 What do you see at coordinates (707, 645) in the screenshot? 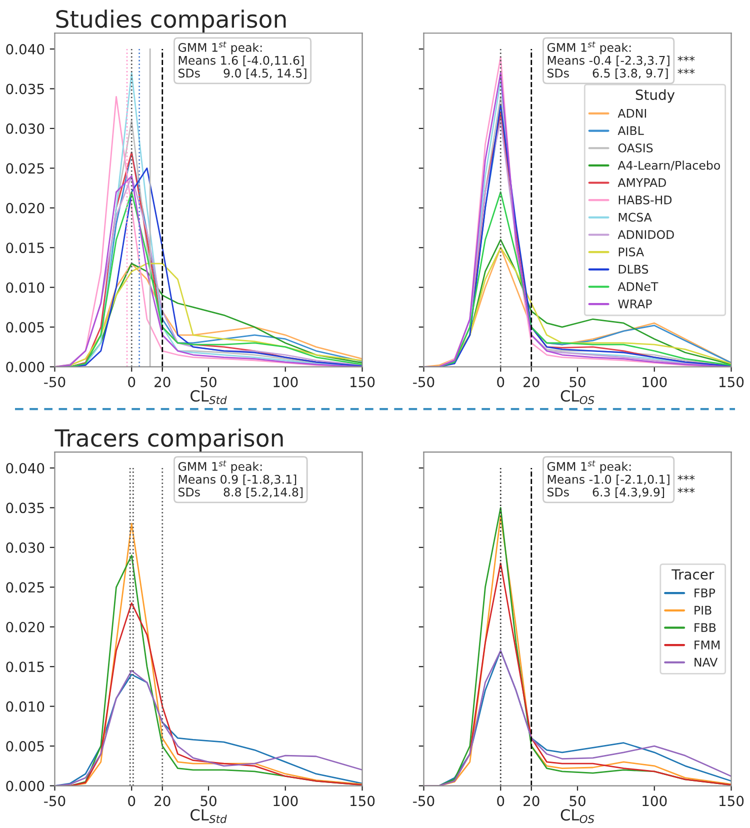
I see `legend-label: FMM` at bounding box center [707, 645].